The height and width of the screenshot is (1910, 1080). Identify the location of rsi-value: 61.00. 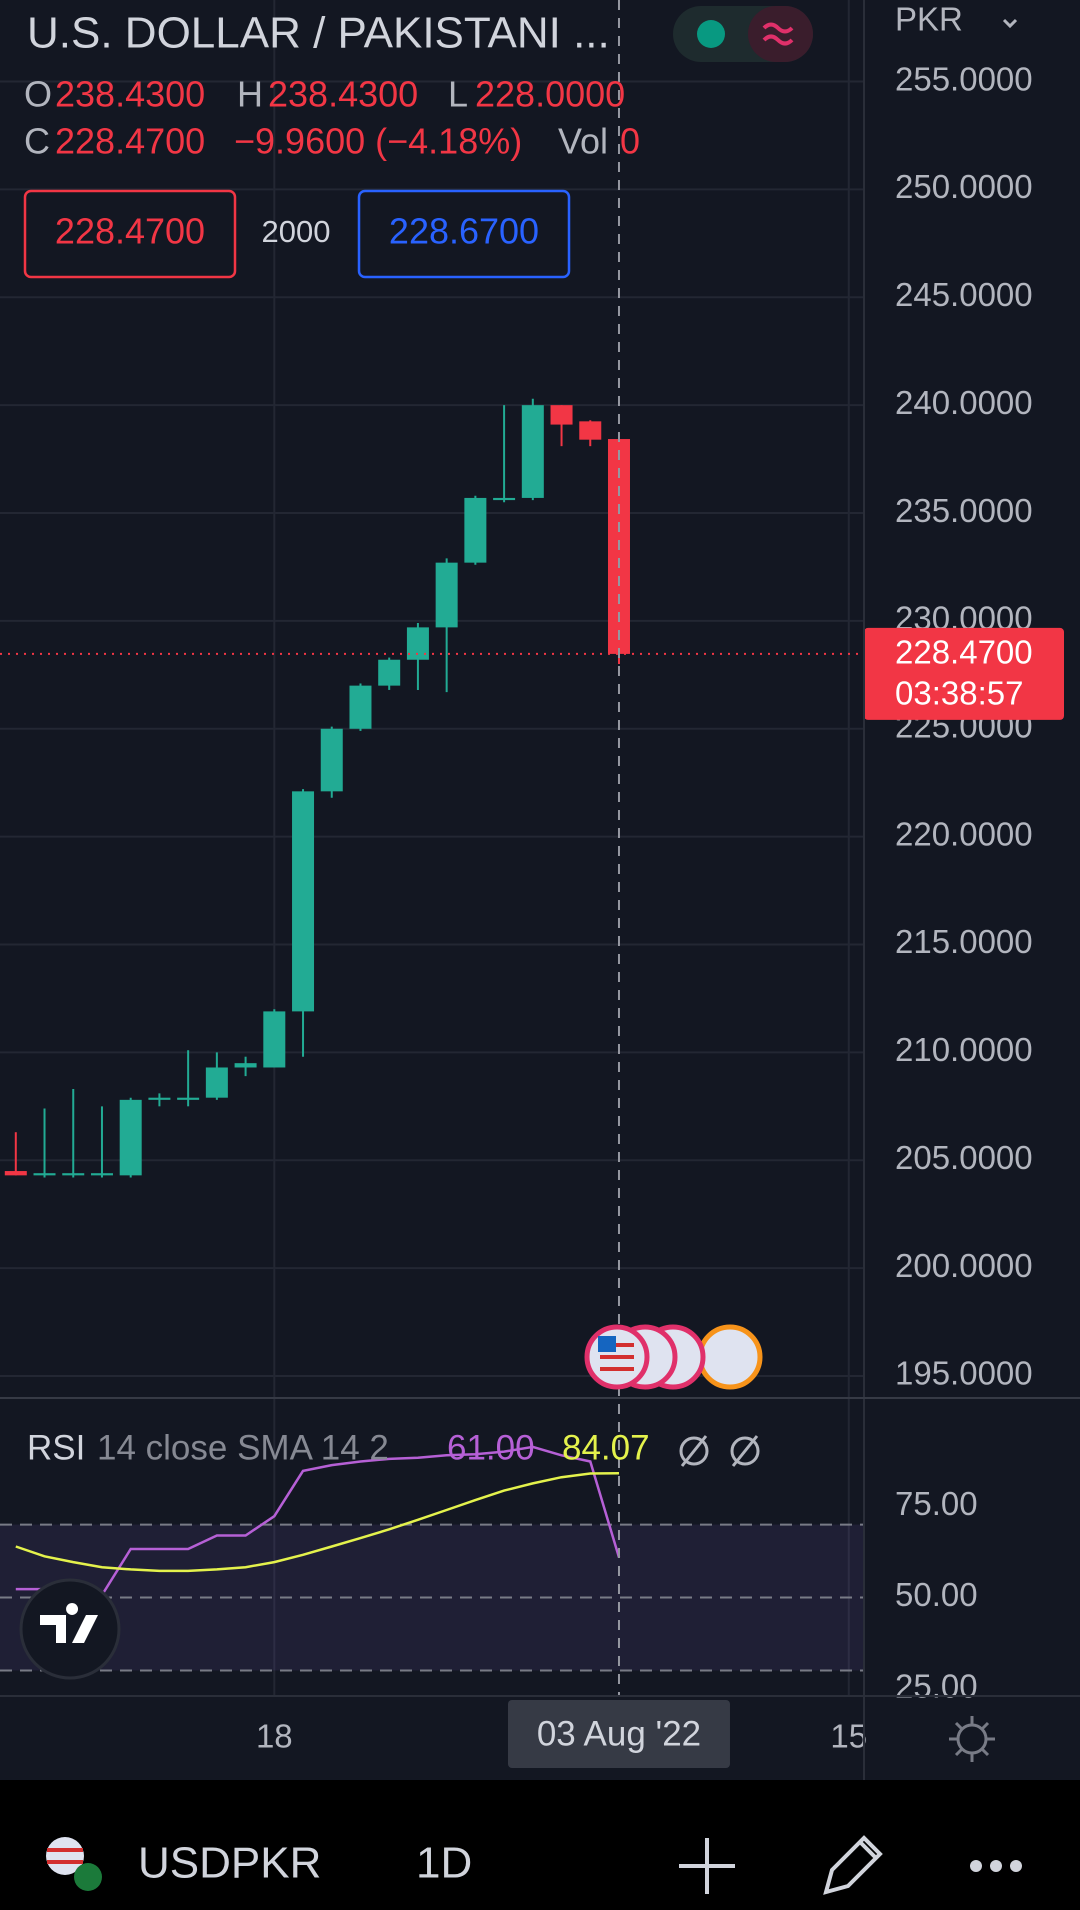
(491, 1447).